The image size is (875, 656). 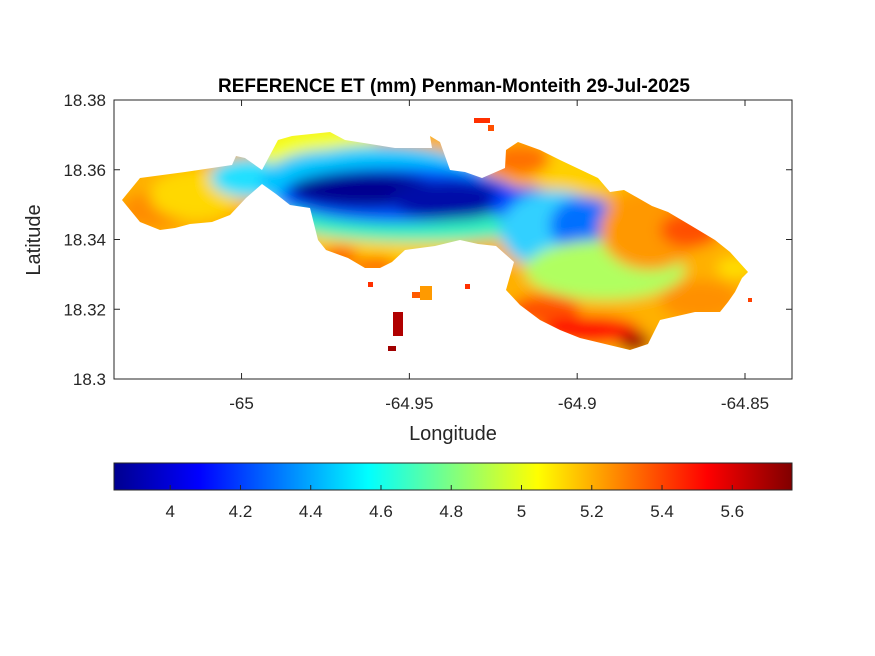 I want to click on y-tick-label: 18.34, so click(x=84, y=240).